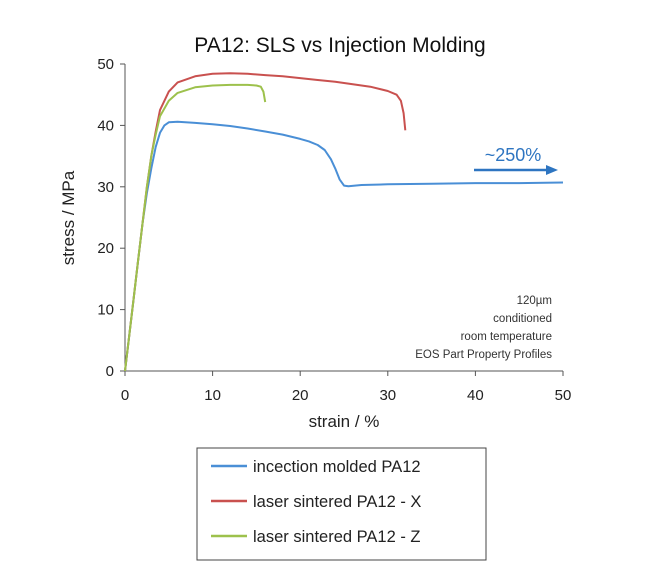 Image resolution: width=650 pixels, height=576 pixels. I want to click on note-line-source: EOS Part Property Profiles, so click(483, 355).